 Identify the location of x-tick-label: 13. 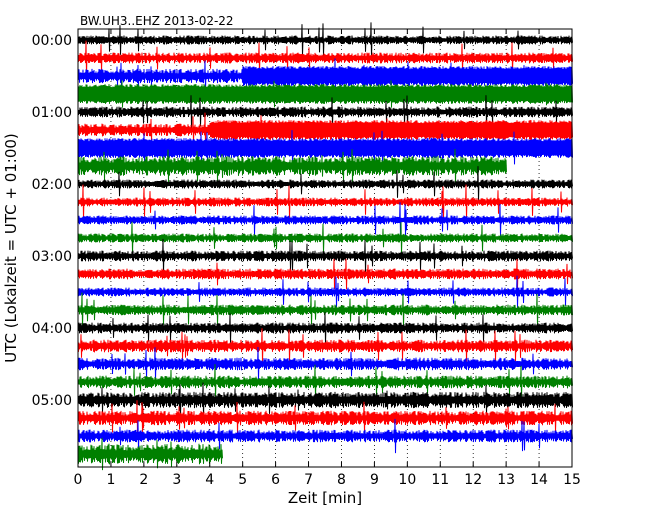
(506, 480).